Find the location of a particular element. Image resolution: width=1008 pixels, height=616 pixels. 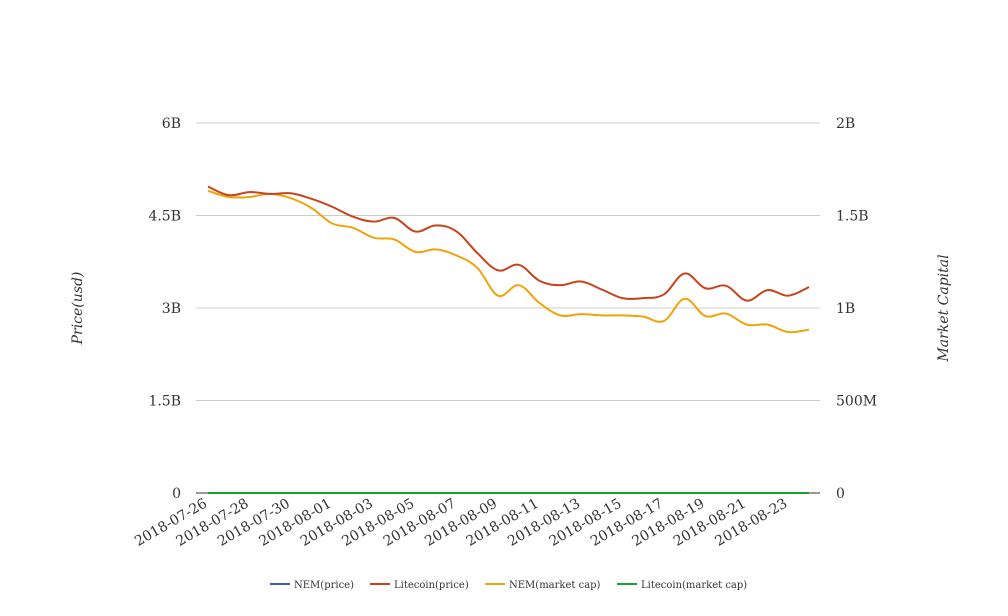

y-right-tick-label: 0 is located at coordinates (840, 494).